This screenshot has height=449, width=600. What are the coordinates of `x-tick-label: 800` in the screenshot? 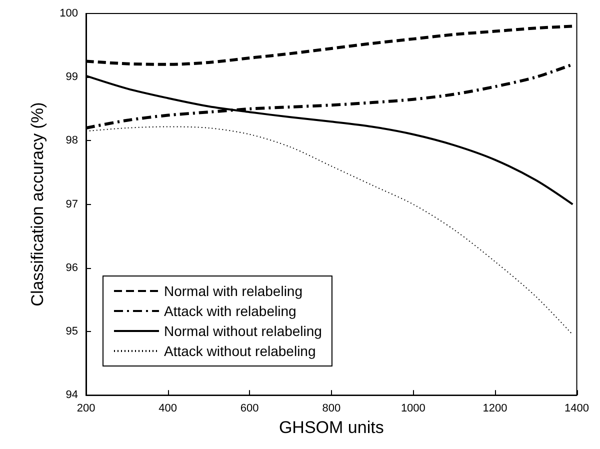 It's located at (331, 408).